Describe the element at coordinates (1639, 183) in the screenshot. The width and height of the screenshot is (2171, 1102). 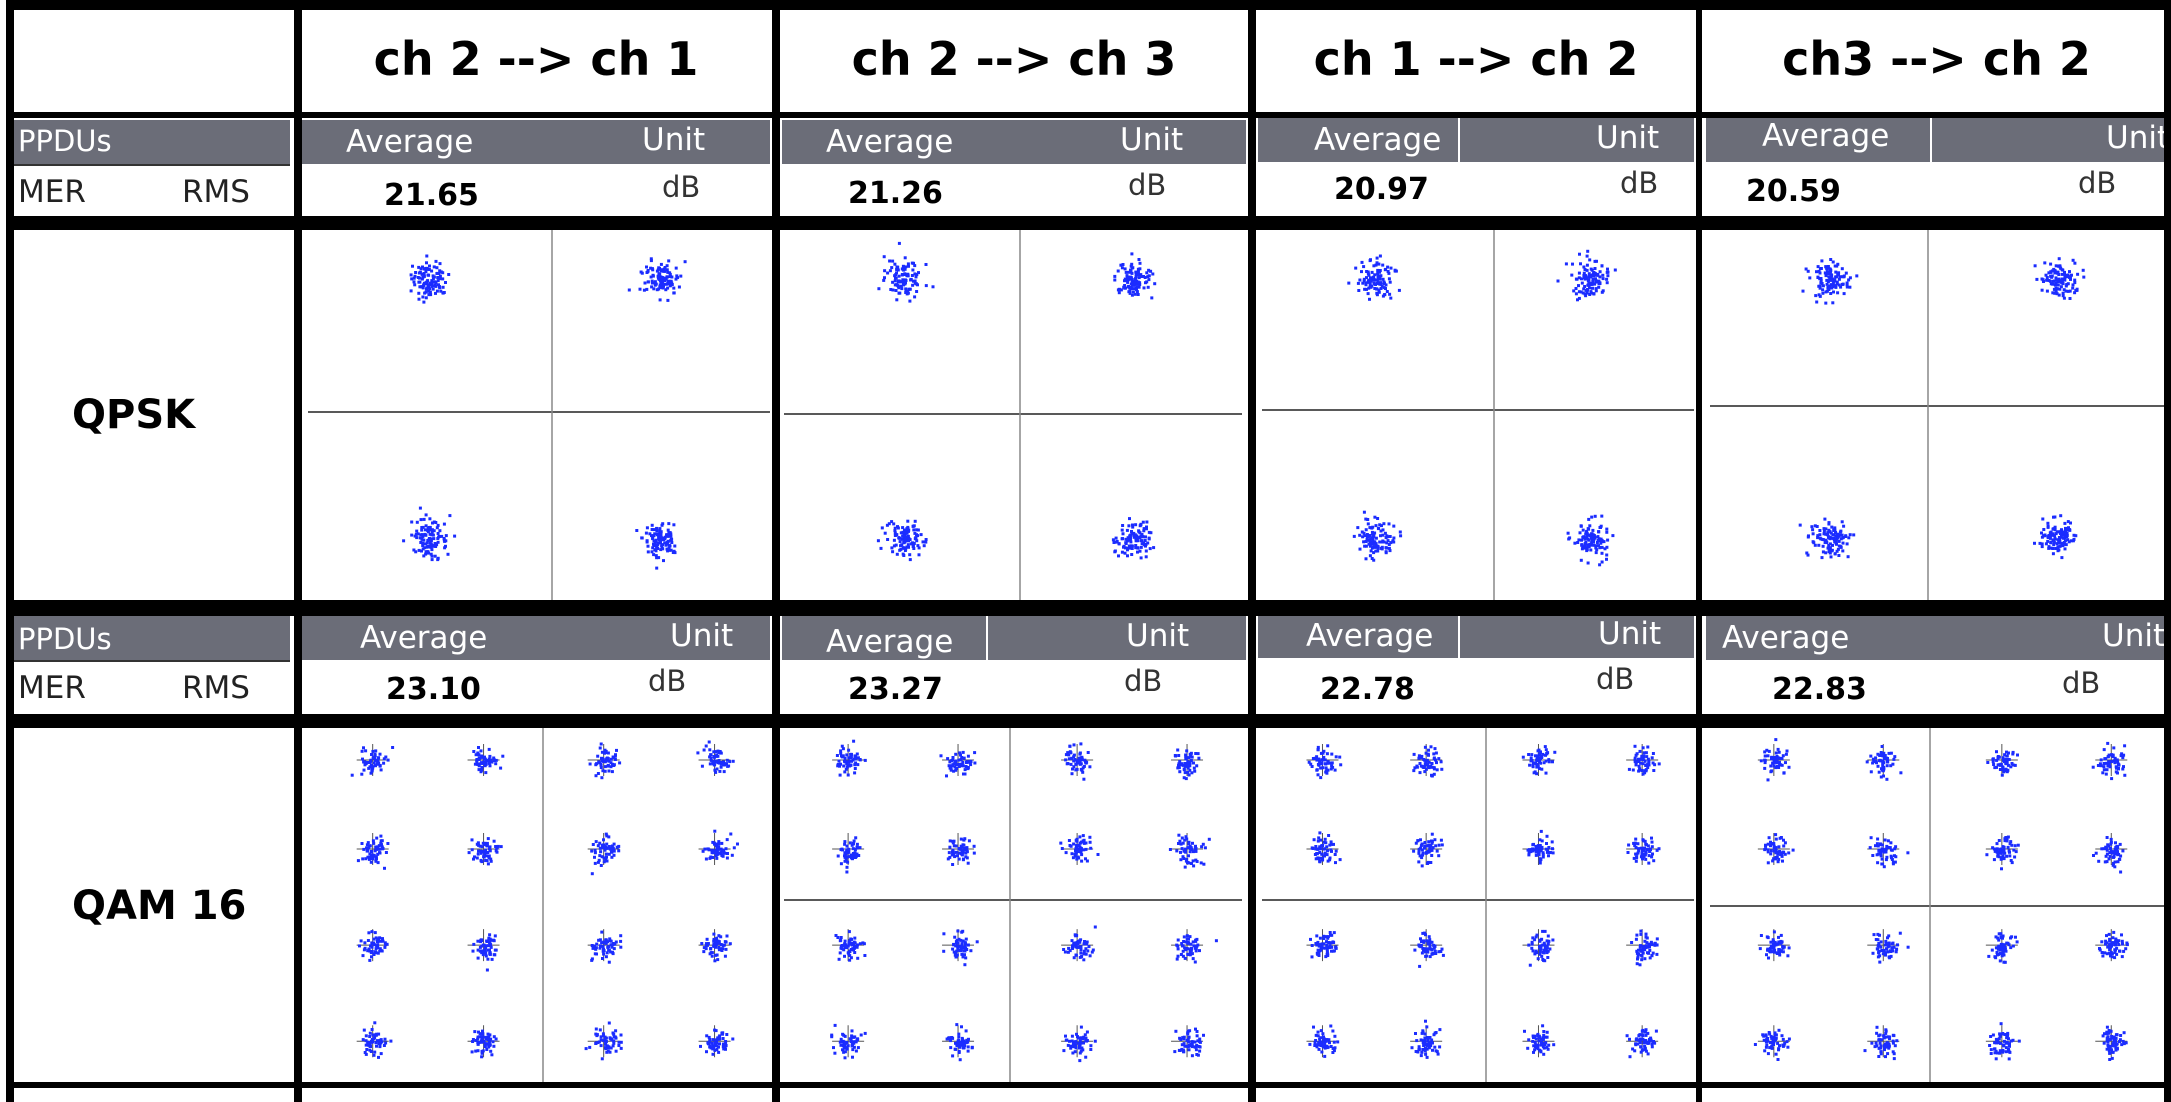
I see `mer-unit: dB` at that location.